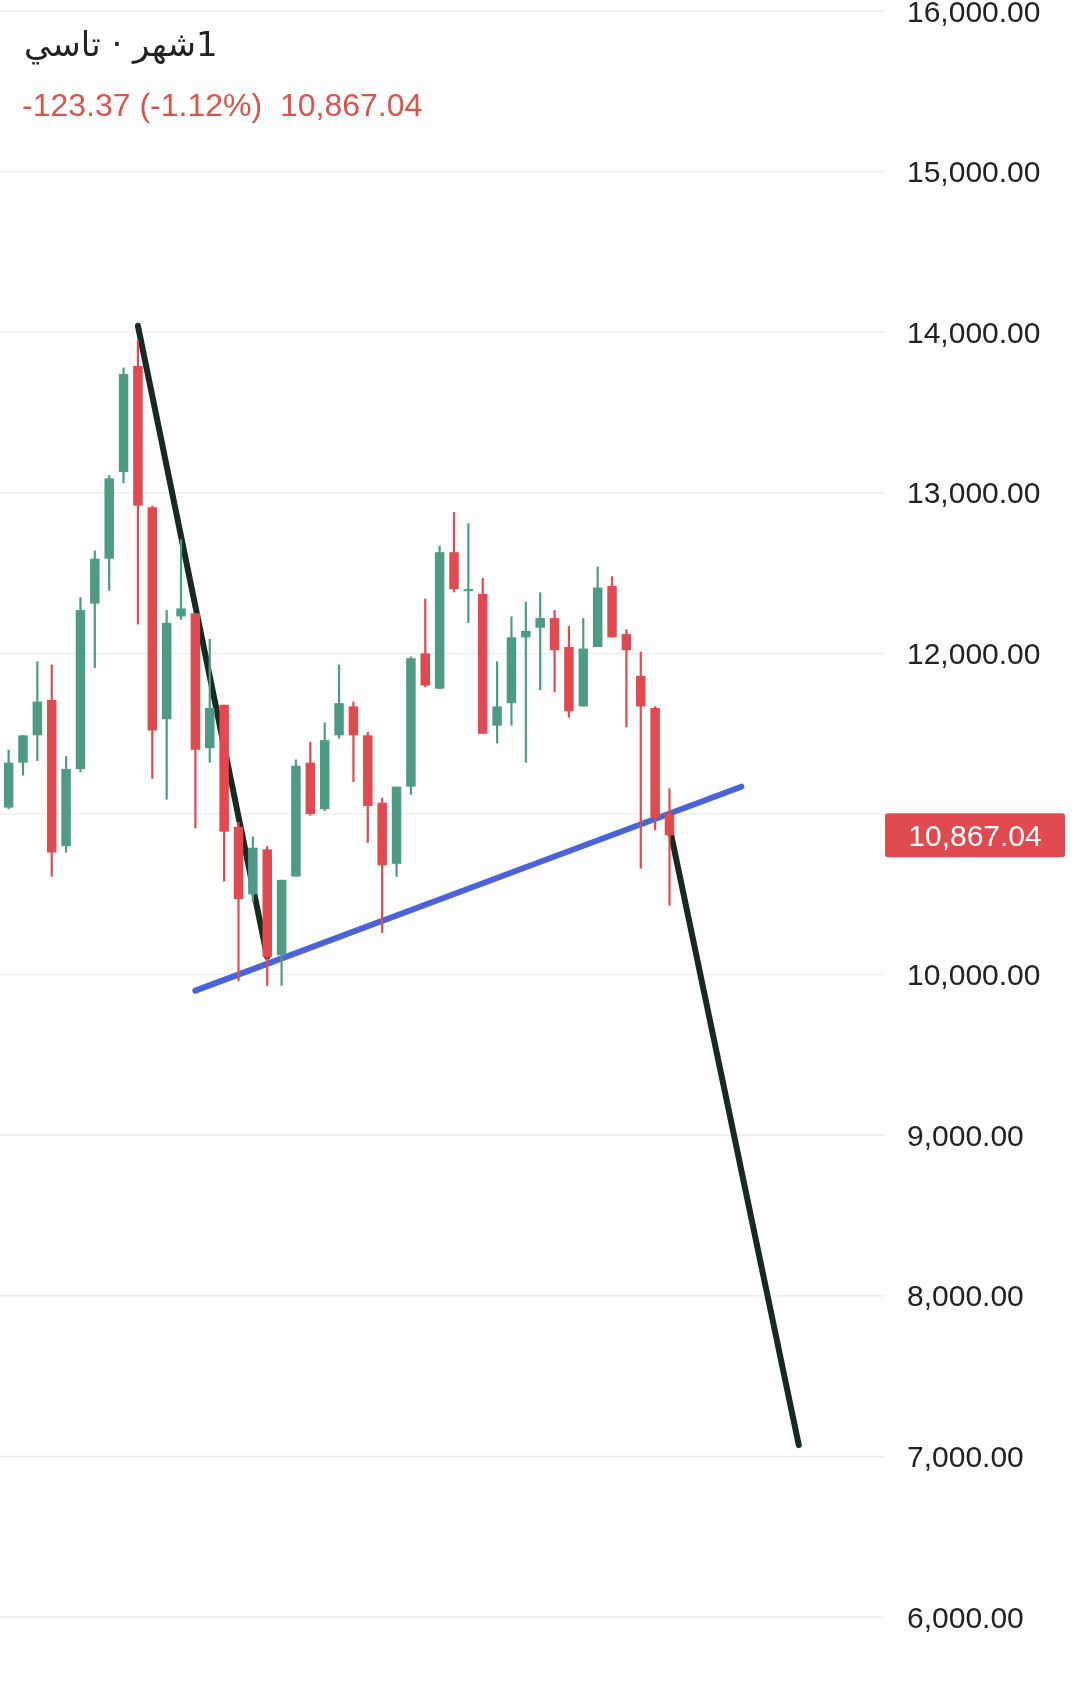 The image size is (1080, 1685). I want to click on y-tick-label: 6,000.00, so click(965, 1617).